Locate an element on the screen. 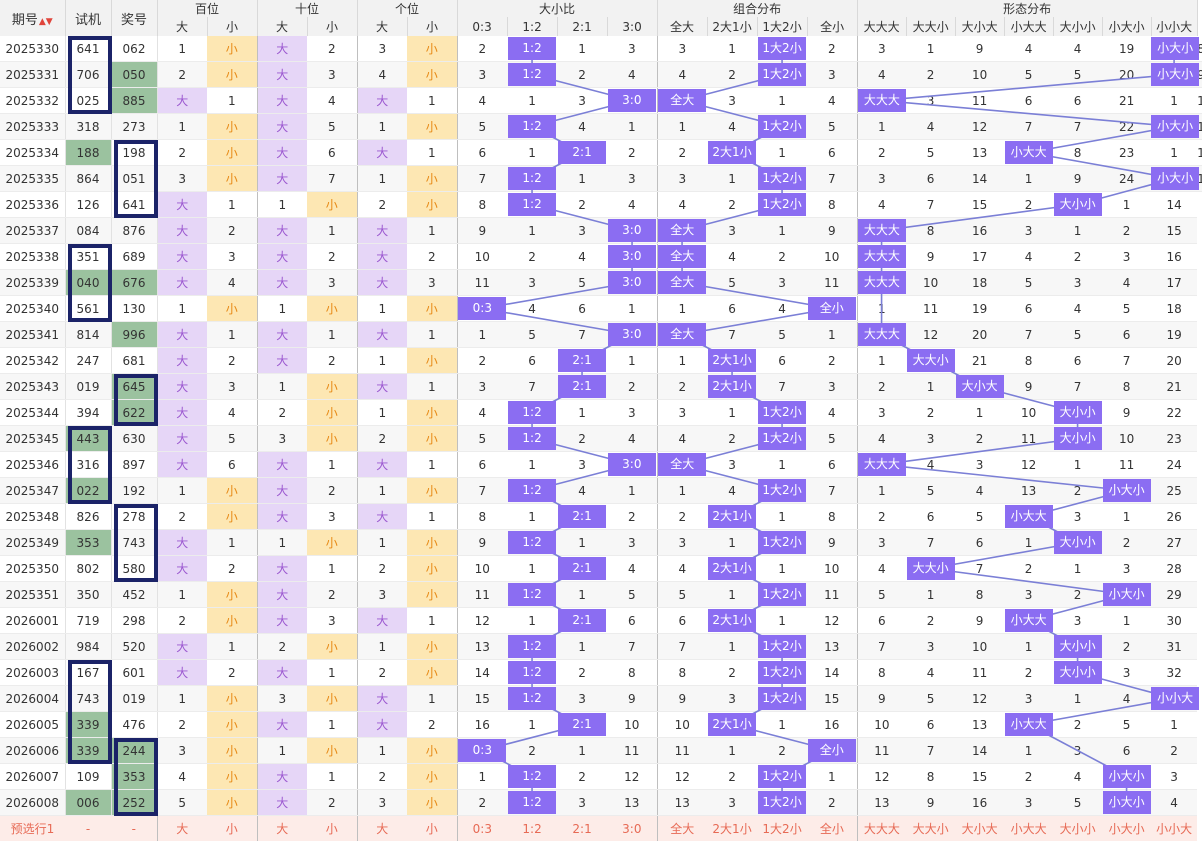 This screenshot has width=1202, height=853. issue-cell: 2026001 is located at coordinates (33, 620).